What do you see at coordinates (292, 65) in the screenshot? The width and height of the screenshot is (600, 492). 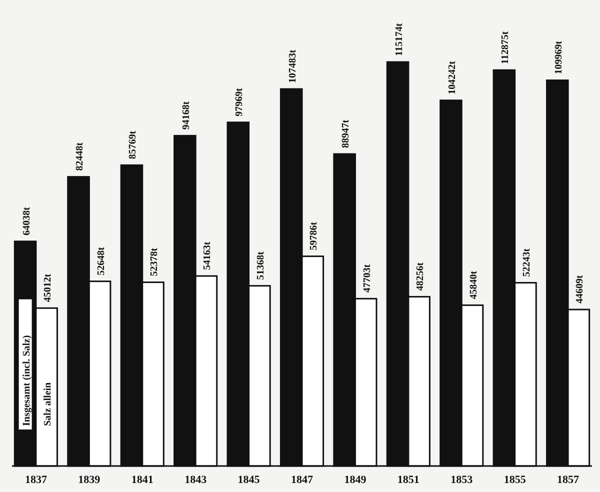 I see `data-label: 107483t` at bounding box center [292, 65].